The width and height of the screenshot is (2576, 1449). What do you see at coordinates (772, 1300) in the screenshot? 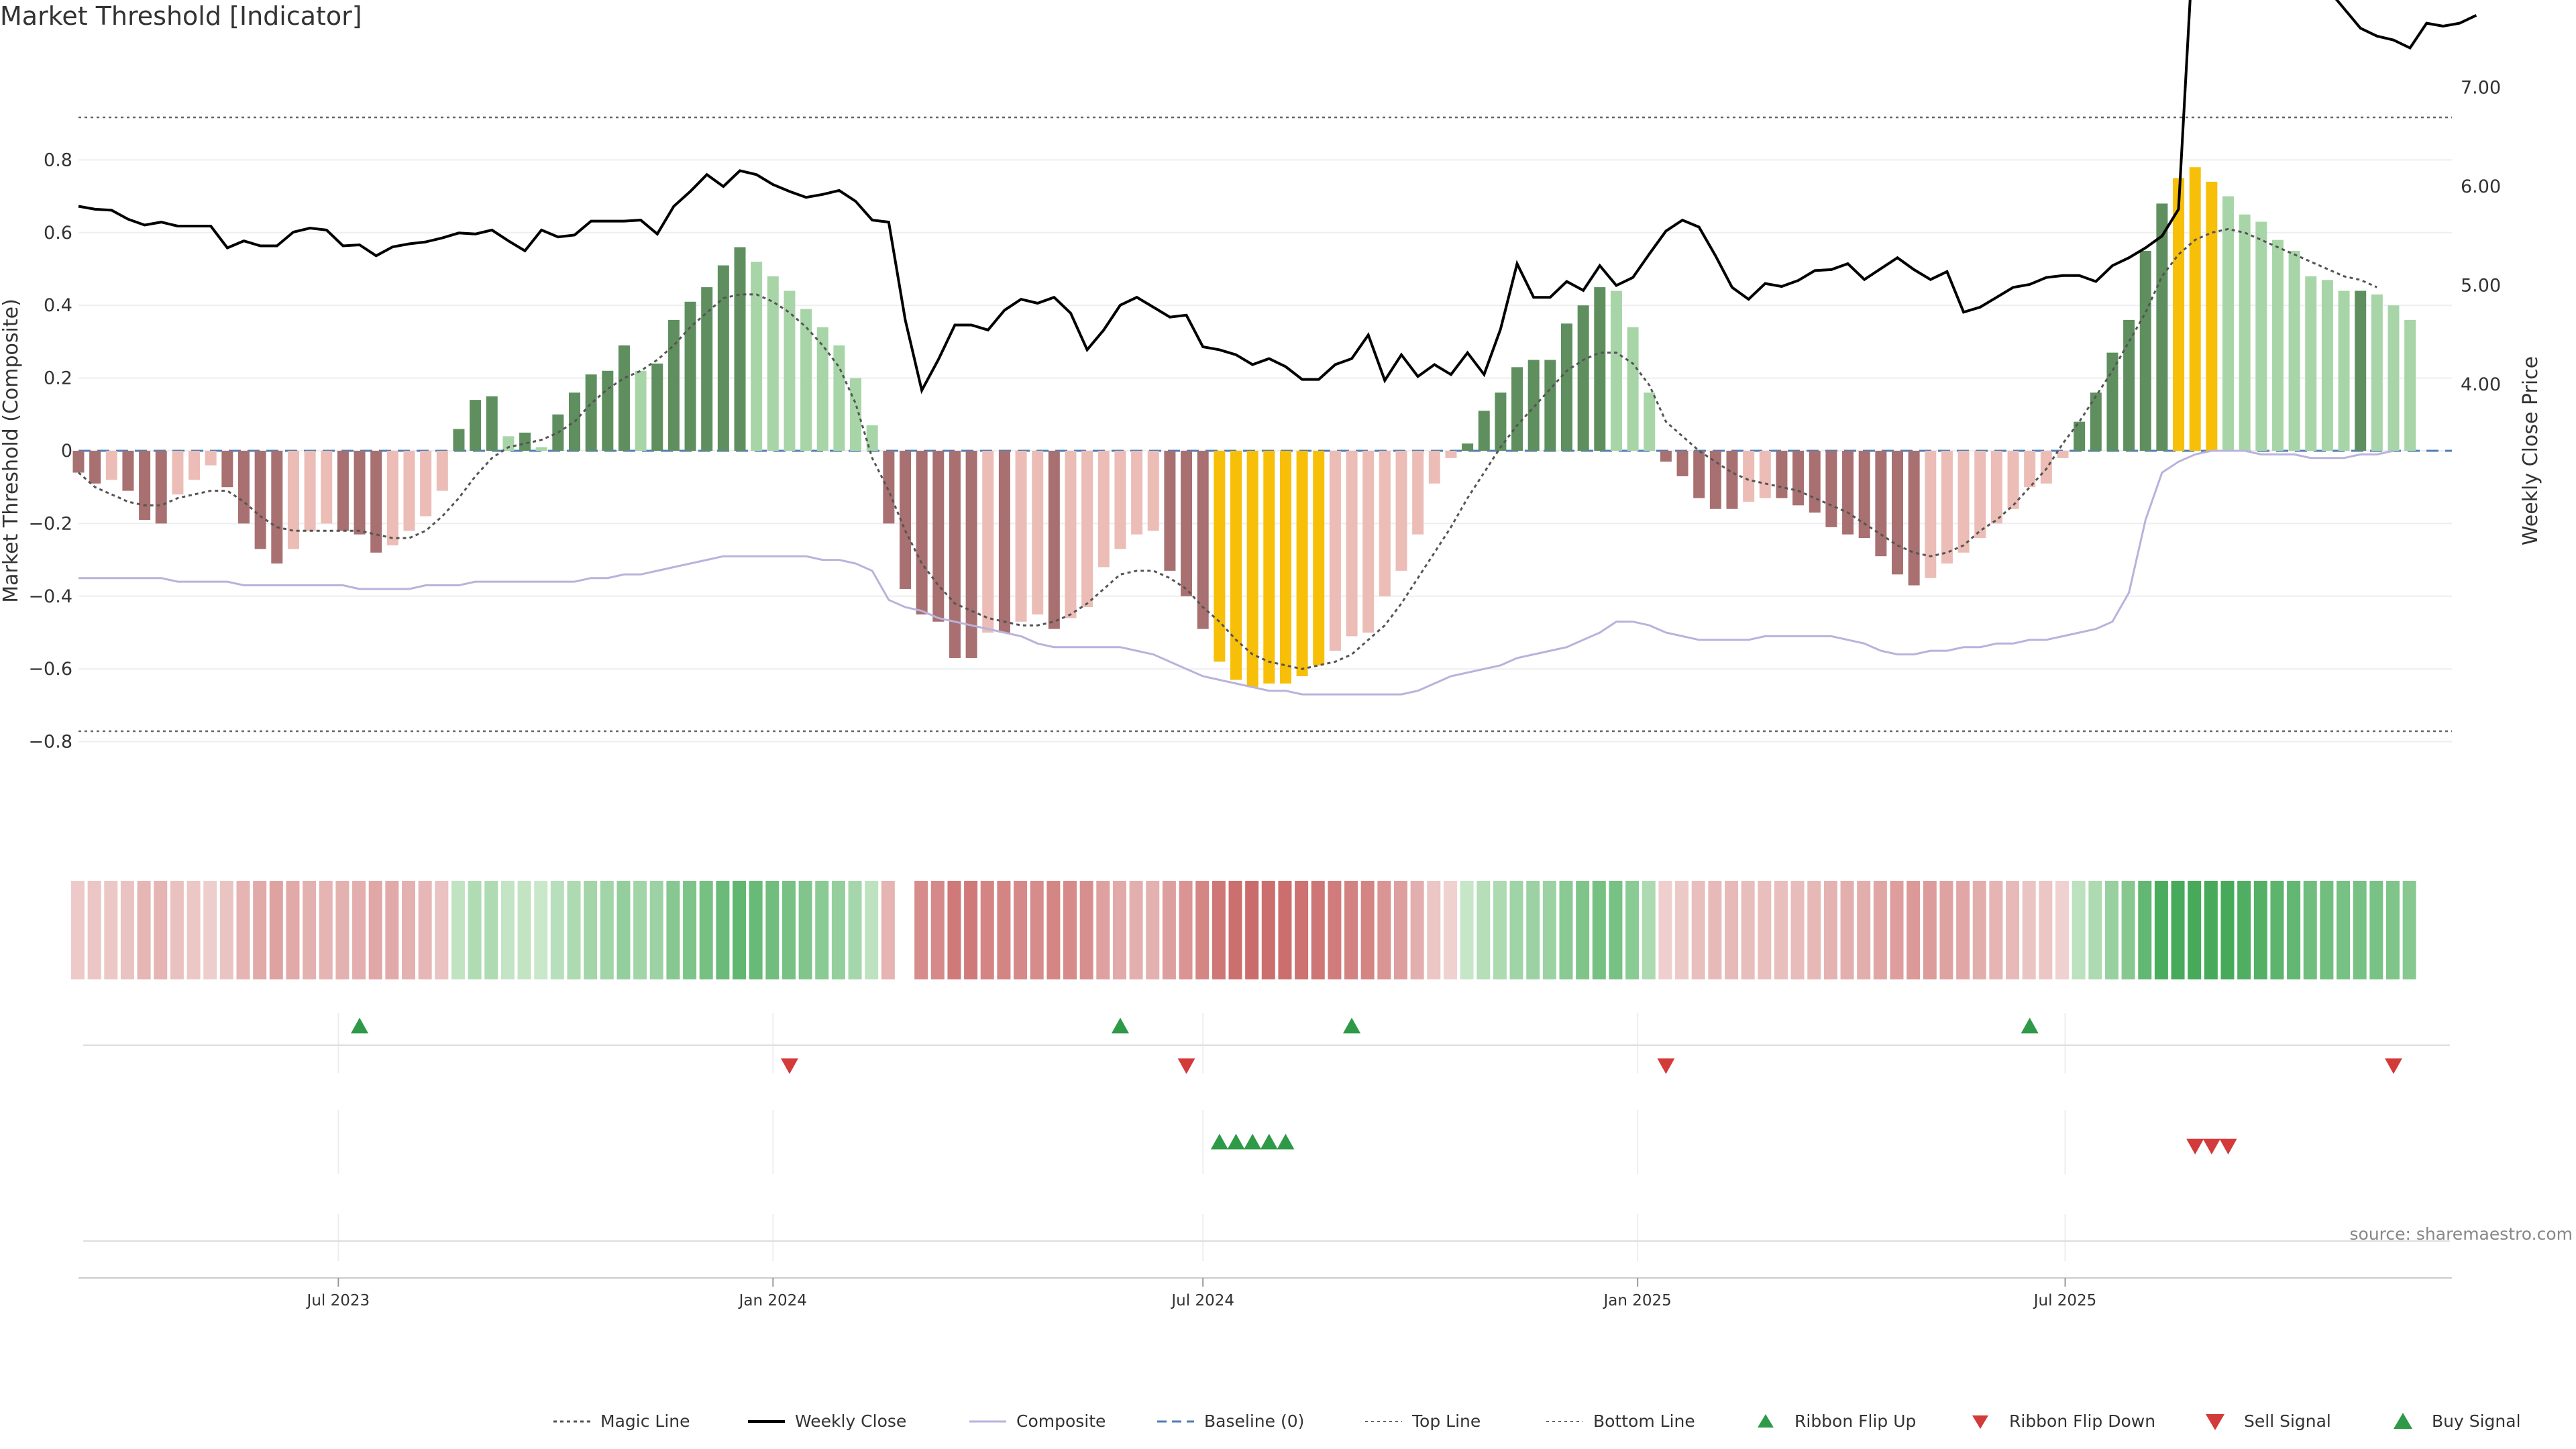
I see `x-tick-label: Jan 2024` at bounding box center [772, 1300].